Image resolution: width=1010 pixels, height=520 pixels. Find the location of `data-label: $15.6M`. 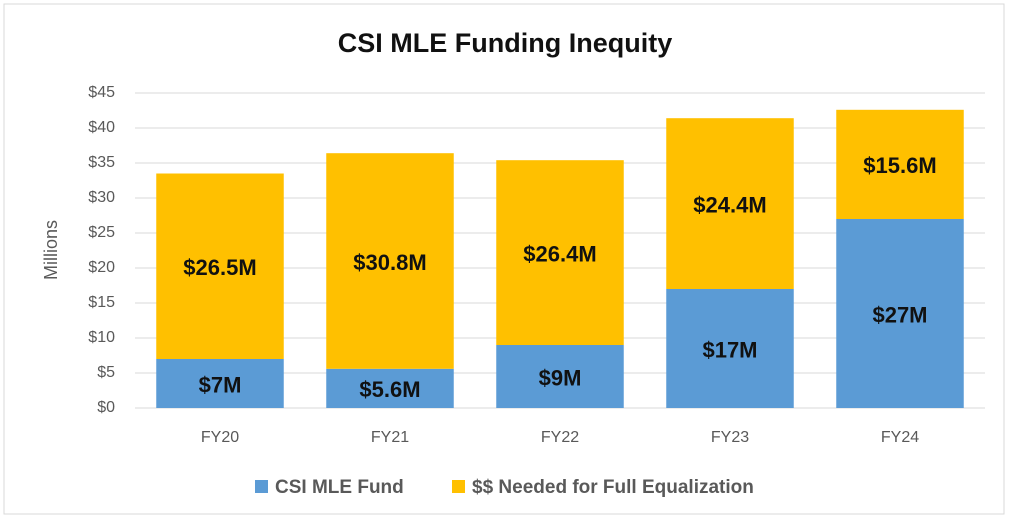

data-label: $15.6M is located at coordinates (899, 165).